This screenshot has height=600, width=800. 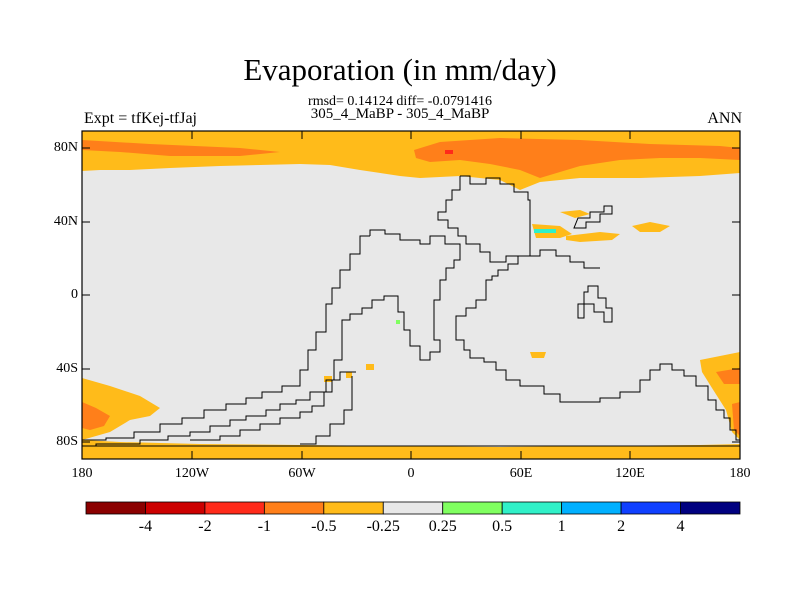 What do you see at coordinates (502, 526) in the screenshot?
I see `colorbar-label-6: 0.5` at bounding box center [502, 526].